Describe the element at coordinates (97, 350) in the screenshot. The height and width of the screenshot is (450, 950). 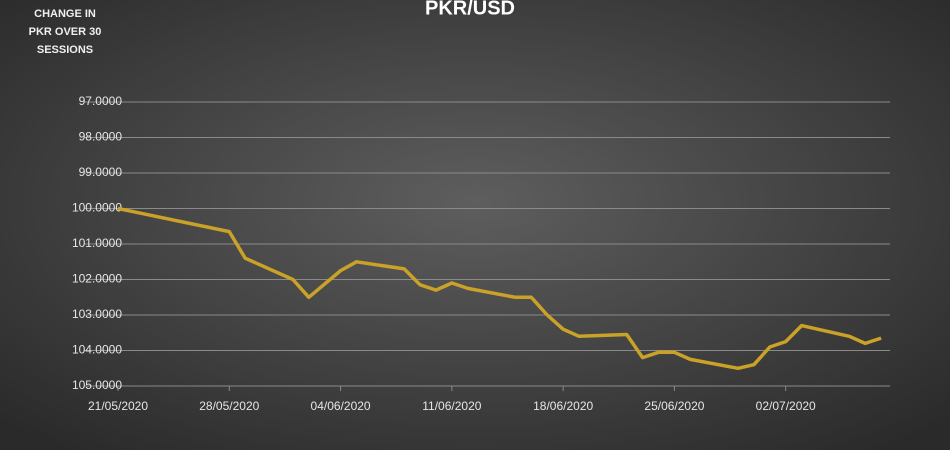
I see `y-tick-label: 104.0000` at that location.